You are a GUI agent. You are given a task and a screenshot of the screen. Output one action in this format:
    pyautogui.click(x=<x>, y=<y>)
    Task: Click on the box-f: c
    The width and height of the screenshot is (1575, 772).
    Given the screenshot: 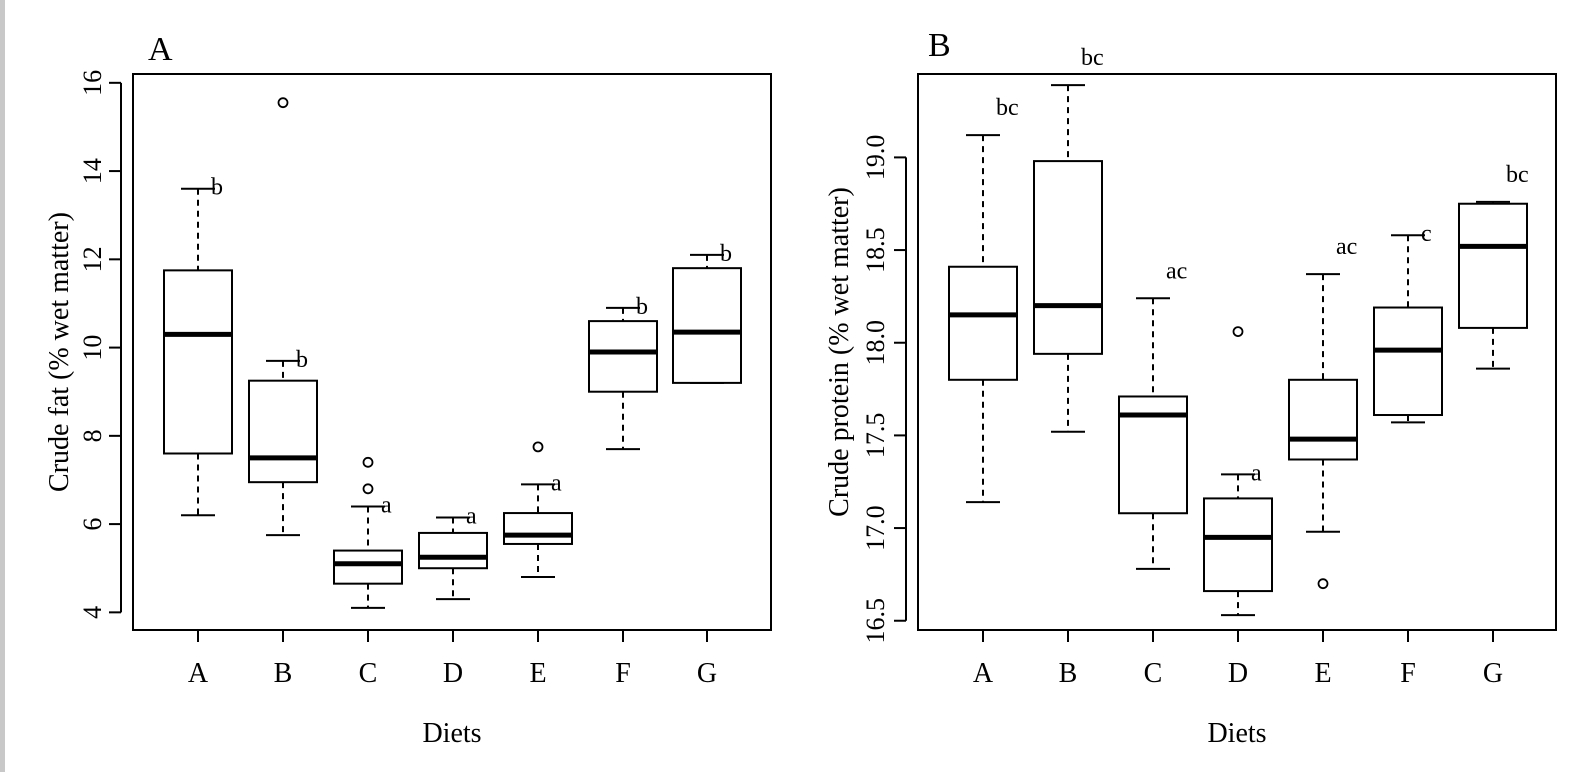 What is the action you would take?
    pyautogui.click(x=1408, y=322)
    